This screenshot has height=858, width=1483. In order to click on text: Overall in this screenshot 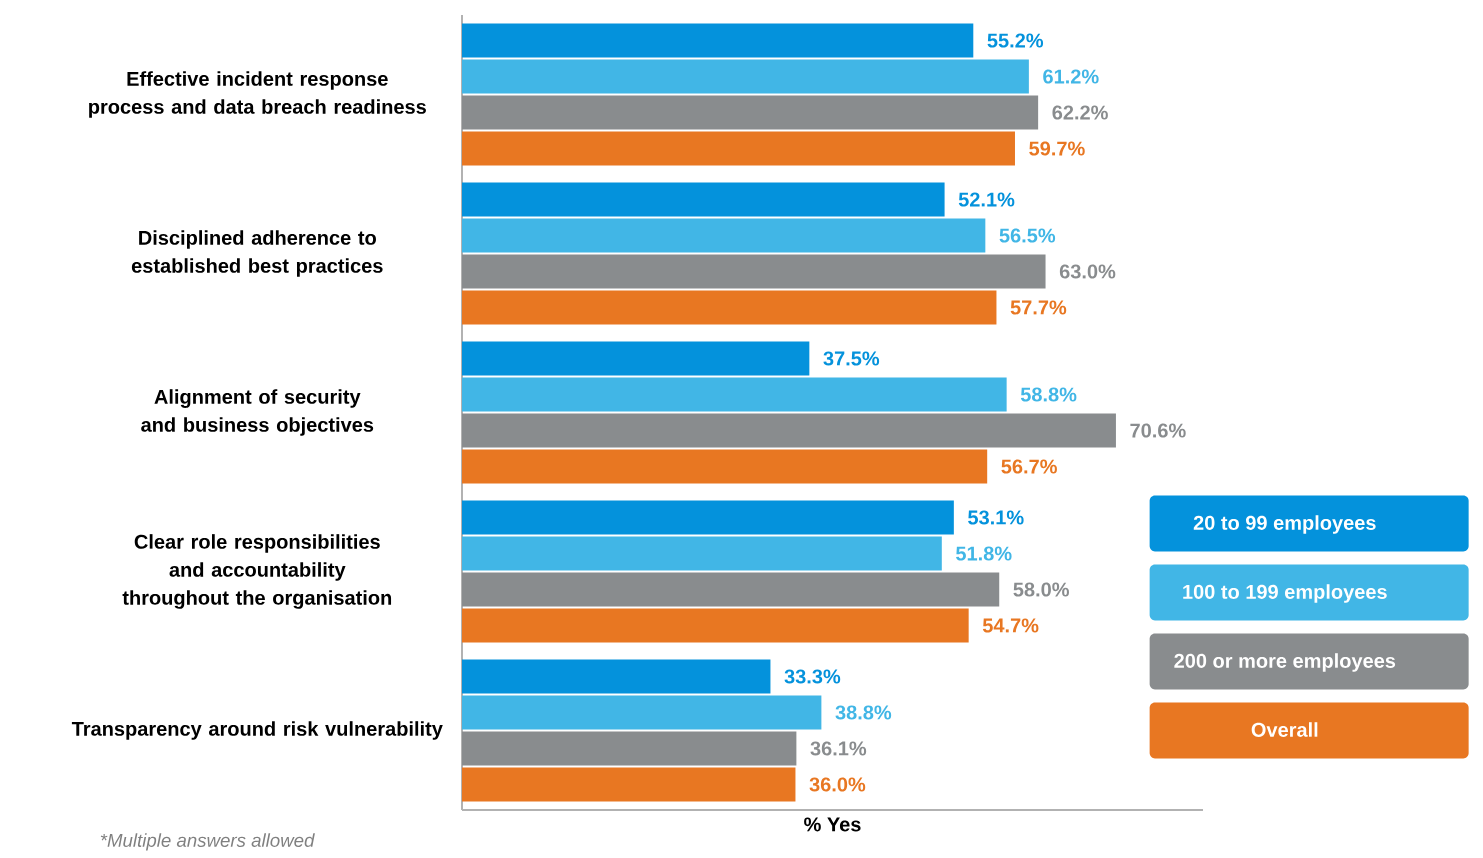, I will do `click(1284, 729)`.